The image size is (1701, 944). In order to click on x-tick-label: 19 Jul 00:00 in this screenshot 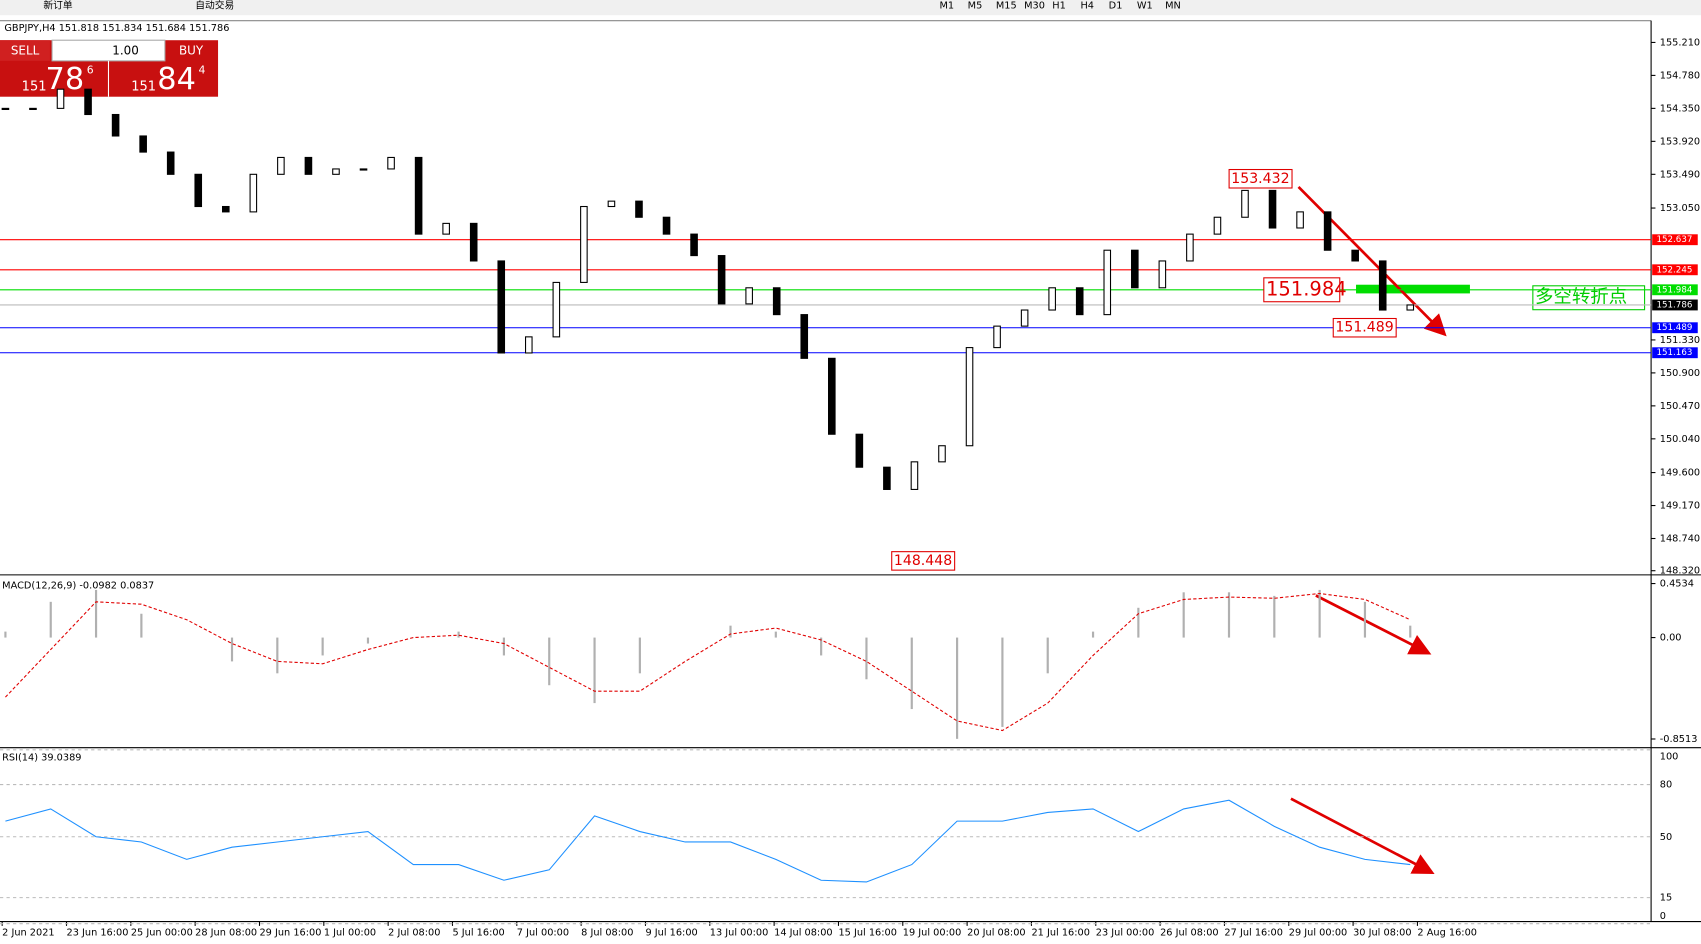, I will do `click(932, 932)`.